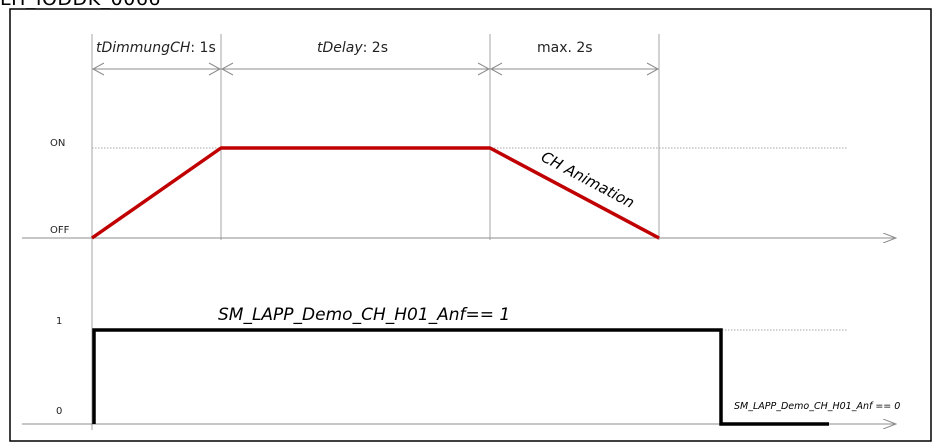 Image resolution: width=932 pixels, height=442 pixels. What do you see at coordinates (59, 411) in the screenshot?
I see `low-level-label: 0` at bounding box center [59, 411].